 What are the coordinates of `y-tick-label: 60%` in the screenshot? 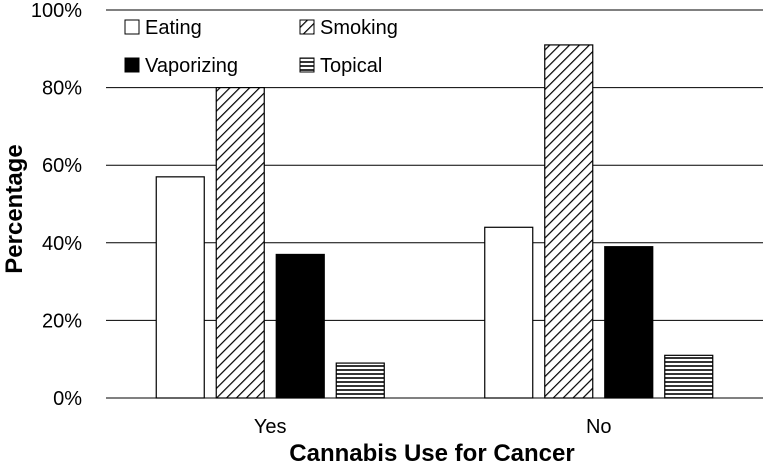 It's located at (62, 166).